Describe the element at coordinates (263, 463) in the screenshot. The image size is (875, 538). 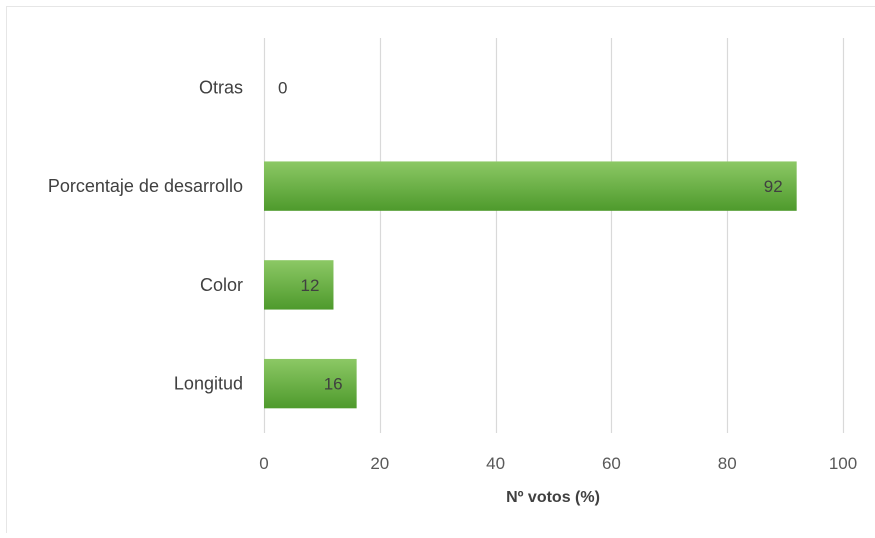
I see `x-tick-label: 0` at that location.